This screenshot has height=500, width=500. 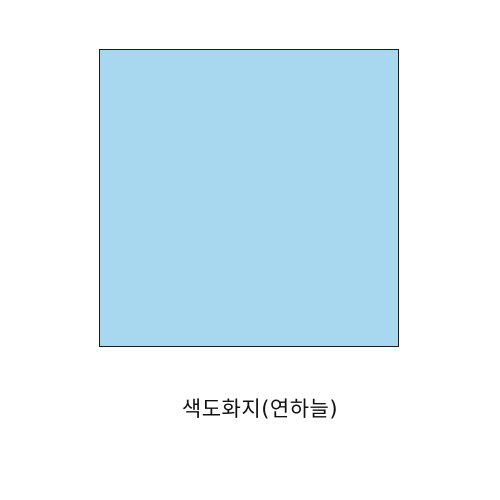 I want to click on swatch-caption: 색도화지(연하늘), so click(x=260, y=409).